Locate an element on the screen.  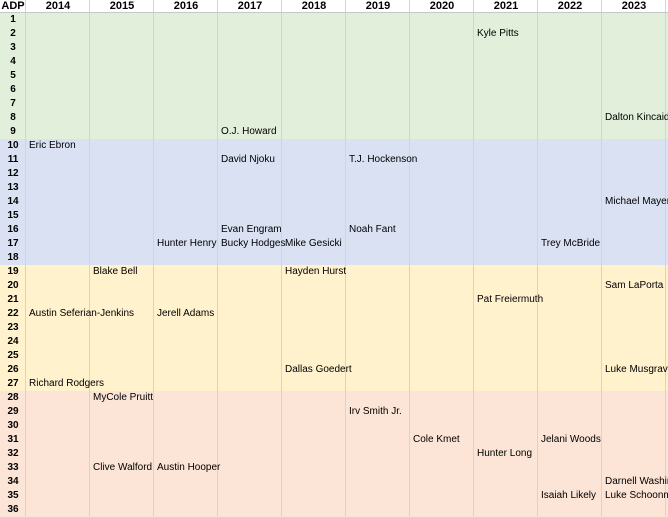
player-cell-jelani-woods: Jelani Woods is located at coordinates (571, 439).